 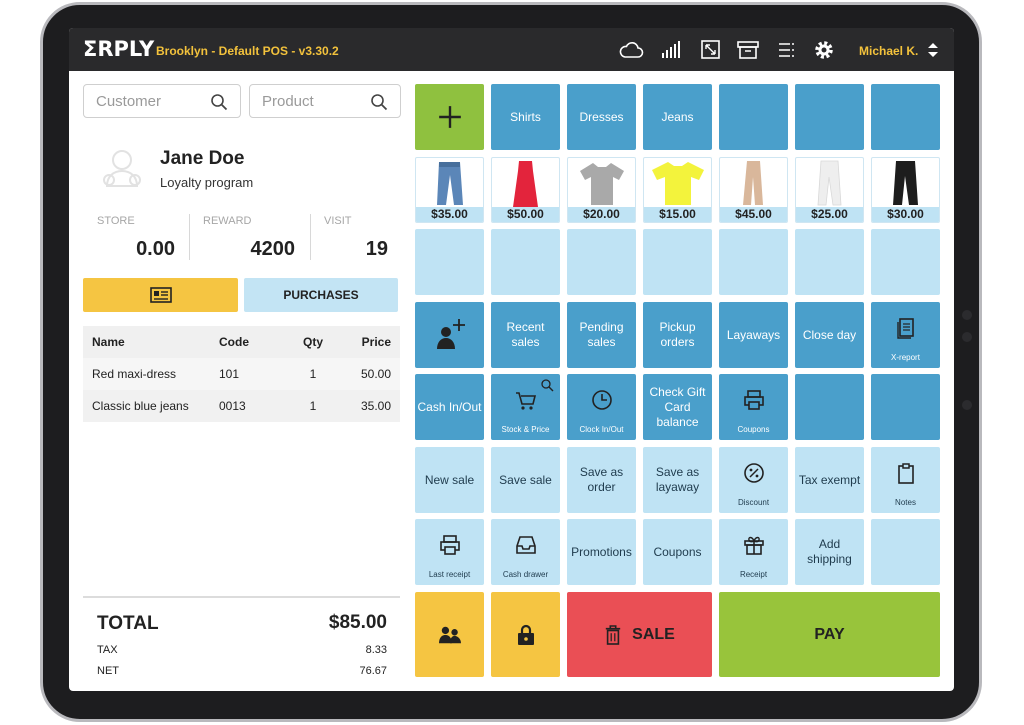 What do you see at coordinates (229, 374) in the screenshot?
I see `row-code: 101` at bounding box center [229, 374].